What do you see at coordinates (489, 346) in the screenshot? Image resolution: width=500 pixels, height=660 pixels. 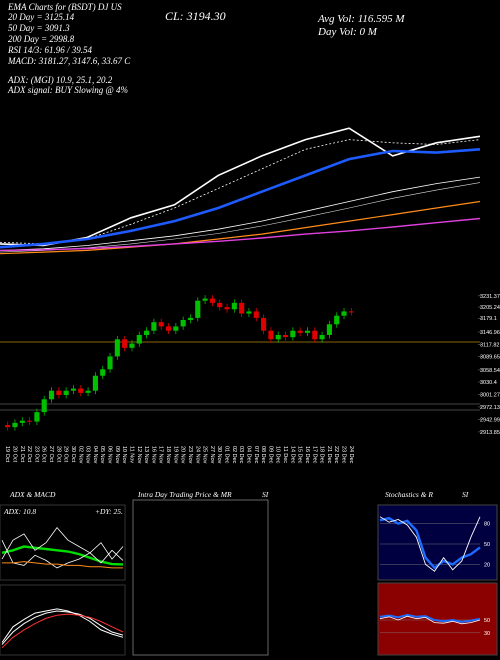 I see `y-tick-label: 3117.82` at bounding box center [489, 346].